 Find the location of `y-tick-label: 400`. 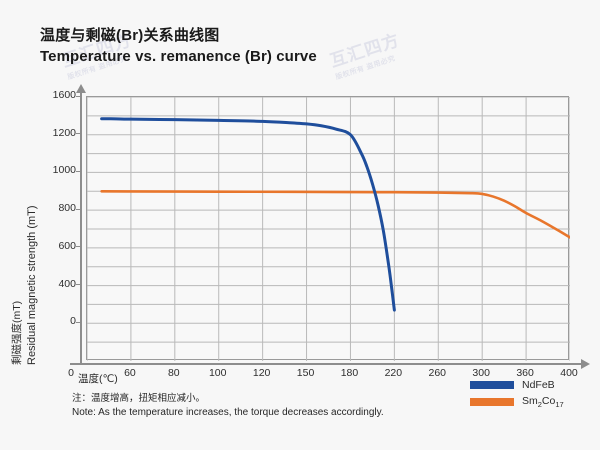

y-tick-label: 400 is located at coordinates (67, 283).